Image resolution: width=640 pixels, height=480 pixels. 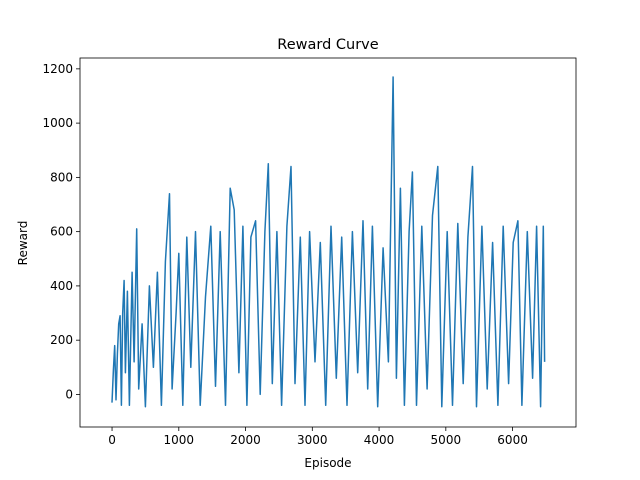 What do you see at coordinates (245, 440) in the screenshot?
I see `x-tick-label: 2000` at bounding box center [245, 440].